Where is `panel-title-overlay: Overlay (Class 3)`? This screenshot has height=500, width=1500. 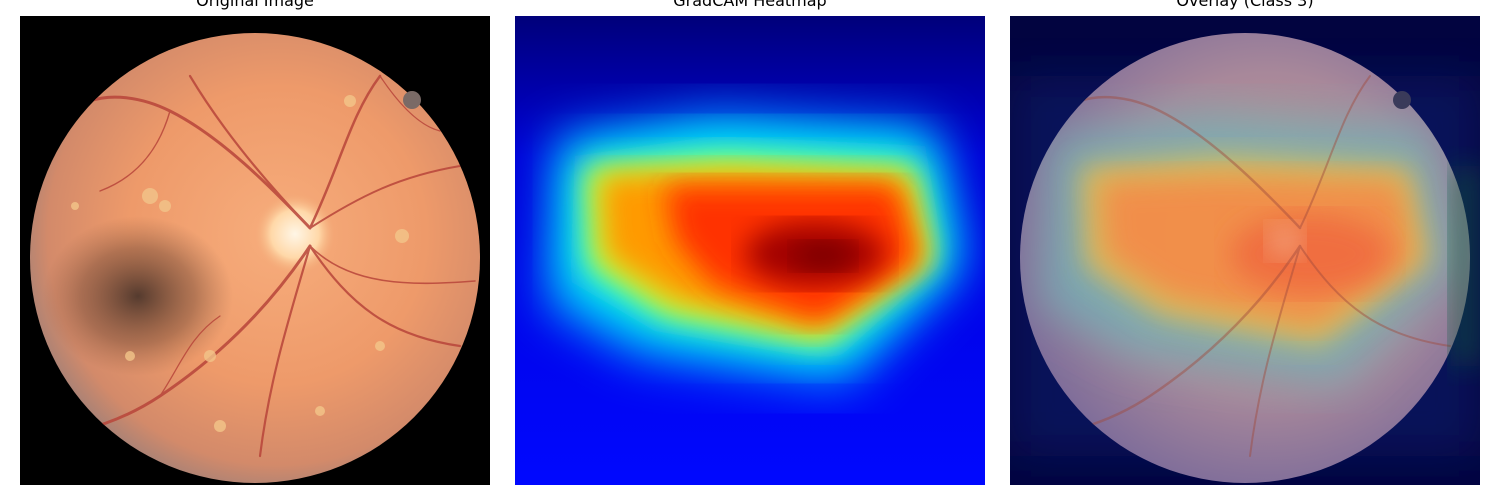
panel-title-overlay: Overlay (Class 3) is located at coordinates (1245, 5).